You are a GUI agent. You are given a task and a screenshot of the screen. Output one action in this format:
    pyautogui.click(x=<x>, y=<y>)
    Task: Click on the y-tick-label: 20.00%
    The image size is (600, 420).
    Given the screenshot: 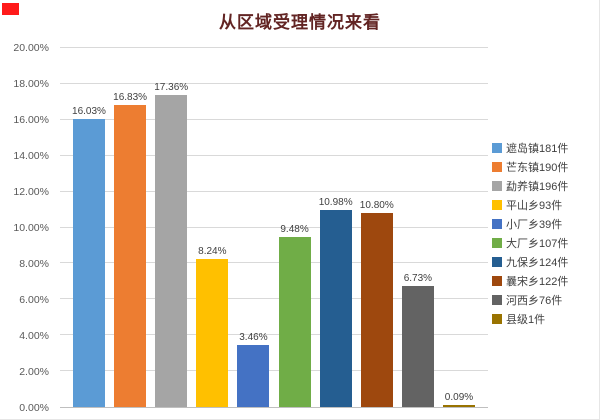 What is the action you would take?
    pyautogui.click(x=31, y=48)
    